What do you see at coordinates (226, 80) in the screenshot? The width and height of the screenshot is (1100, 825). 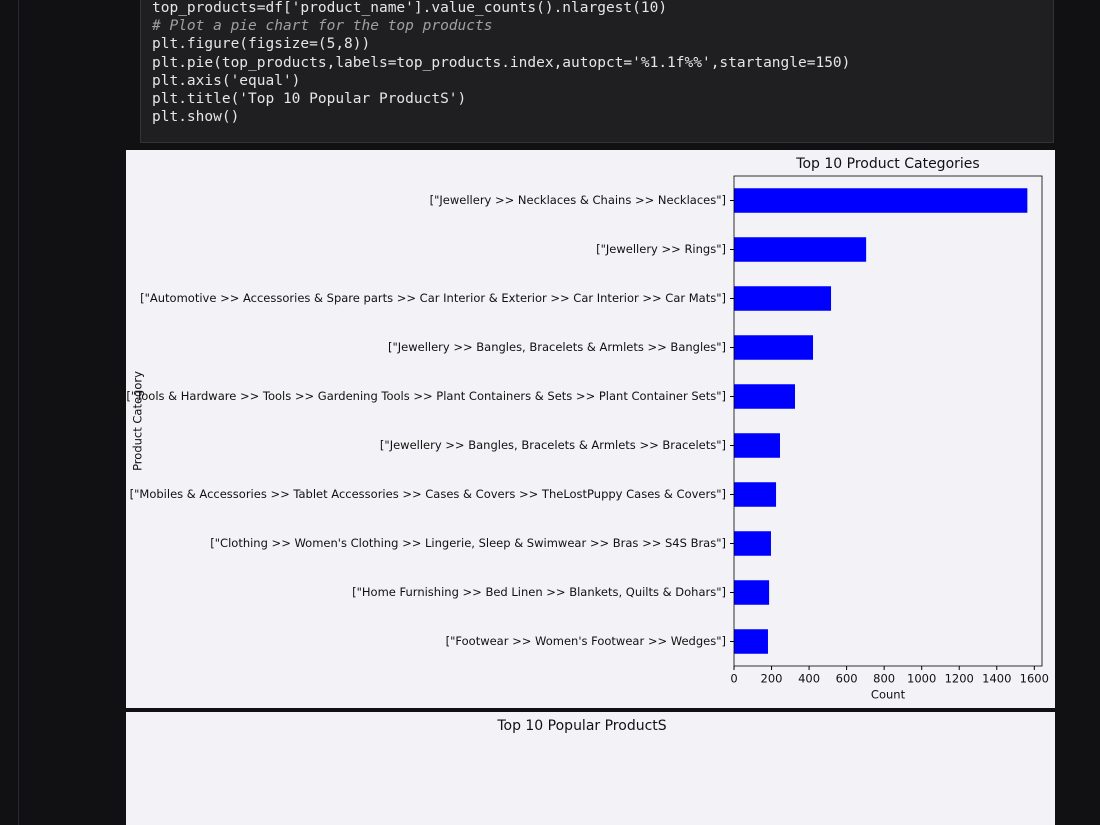 I see `code-line: plt.axis('equal')` at bounding box center [226, 80].